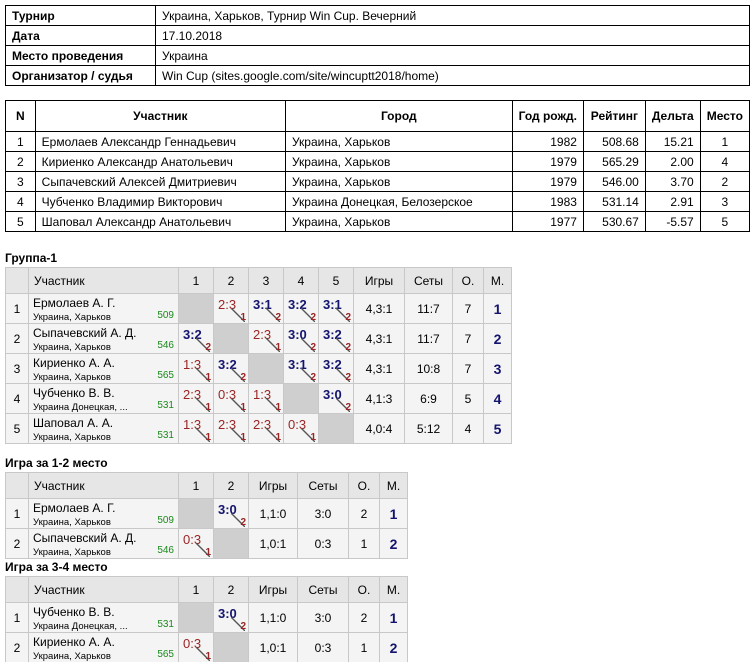 The height and width of the screenshot is (662, 750). What do you see at coordinates (301, 280) in the screenshot?
I see `column-header: 4` at bounding box center [301, 280].